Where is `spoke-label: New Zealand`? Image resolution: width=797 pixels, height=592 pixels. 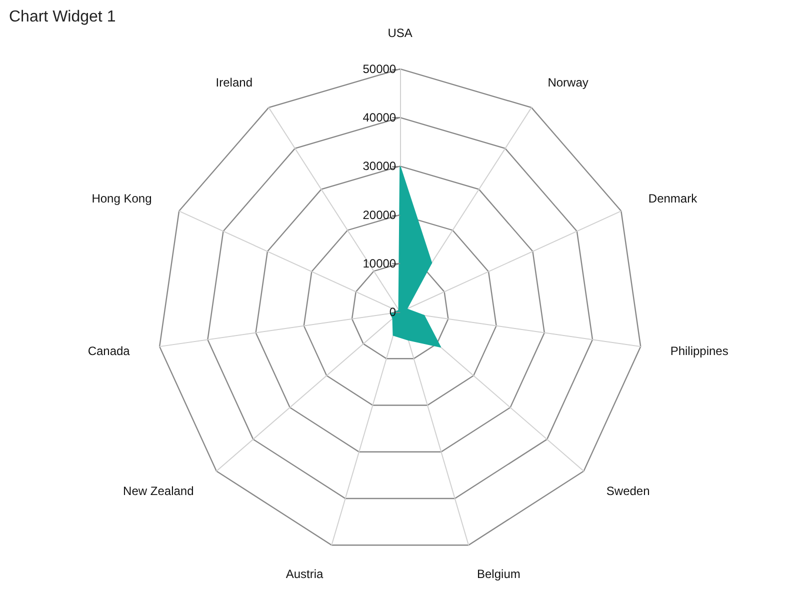 spoke-label: New Zealand is located at coordinates (158, 491).